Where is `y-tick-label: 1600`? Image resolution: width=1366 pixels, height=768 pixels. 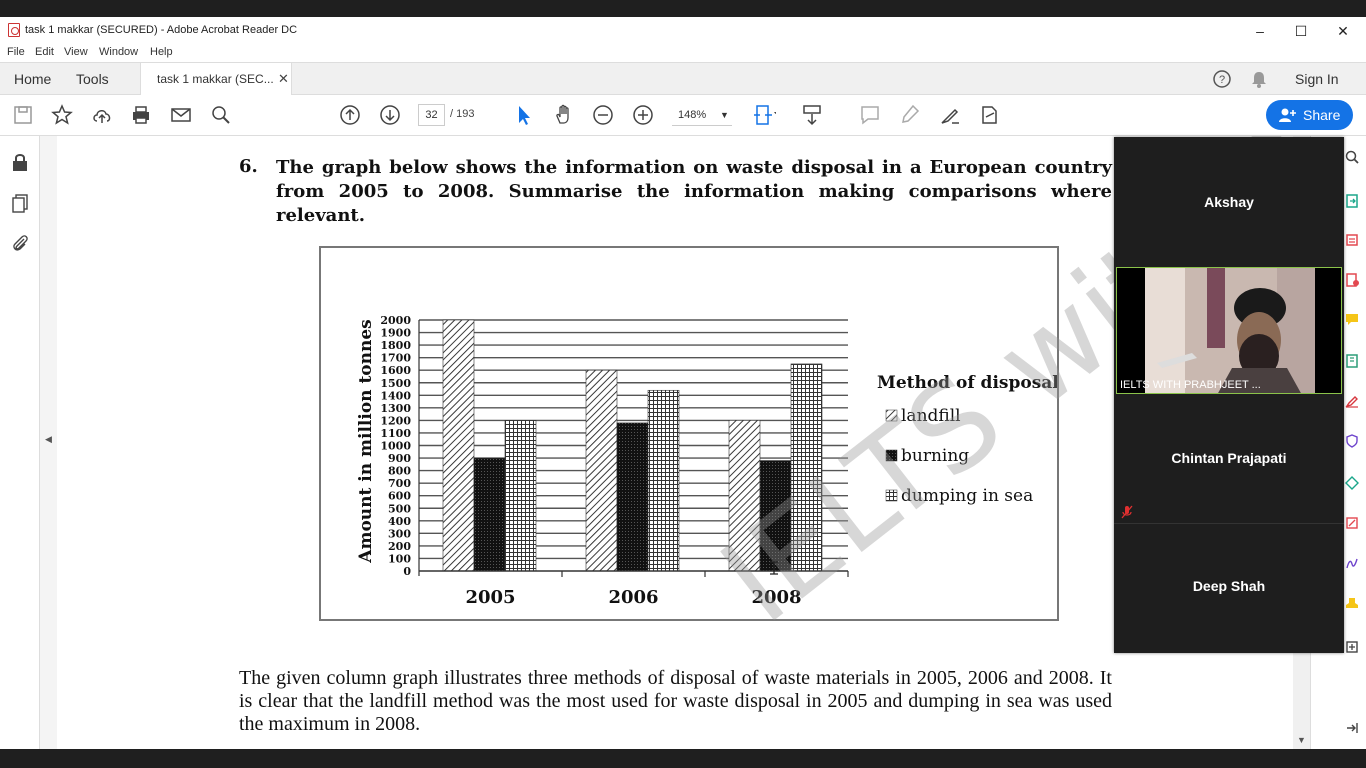 y-tick-label: 1600 is located at coordinates (395, 370).